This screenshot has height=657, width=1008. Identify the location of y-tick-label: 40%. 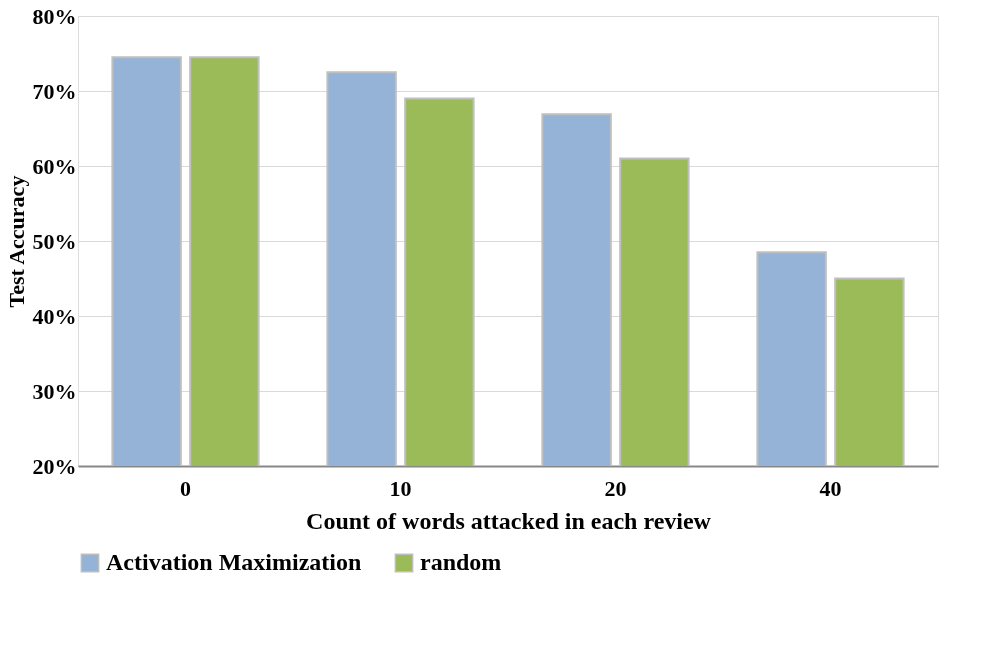
(54, 316).